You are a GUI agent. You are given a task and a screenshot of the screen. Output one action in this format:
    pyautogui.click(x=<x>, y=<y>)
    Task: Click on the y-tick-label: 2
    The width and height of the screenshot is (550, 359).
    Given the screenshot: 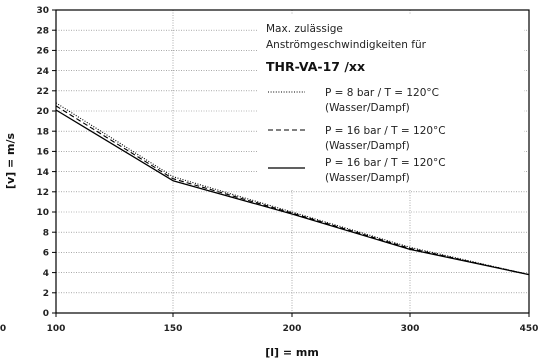 What is the action you would take?
    pyautogui.click(x=46, y=294)
    